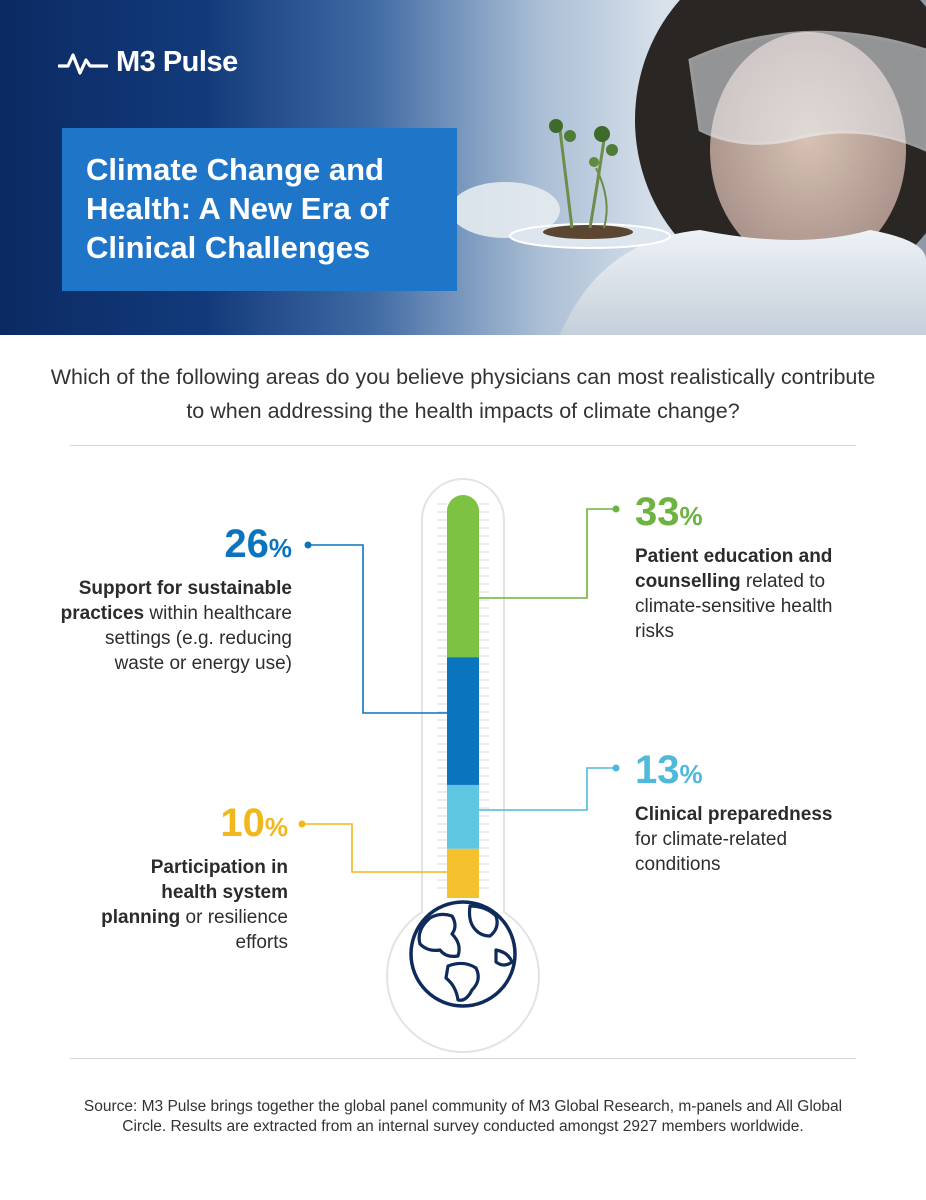 The width and height of the screenshot is (926, 1200). What do you see at coordinates (83, 63) in the screenshot?
I see `pulse-wave-icon` at bounding box center [83, 63].